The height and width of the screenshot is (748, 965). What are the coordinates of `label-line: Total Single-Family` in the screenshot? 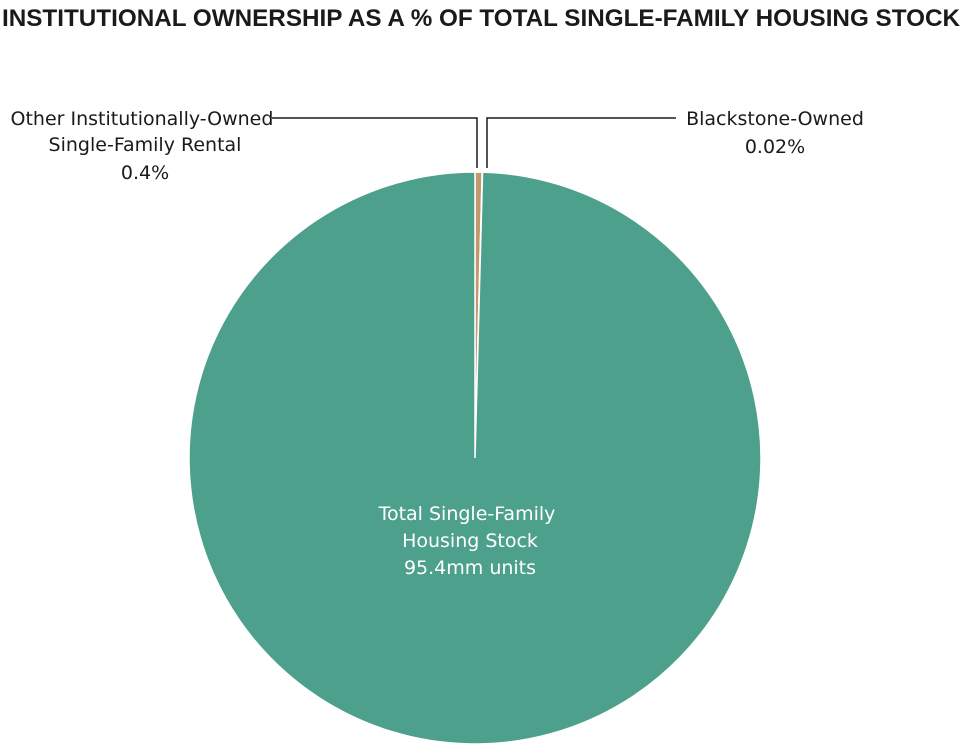 It's located at (467, 514).